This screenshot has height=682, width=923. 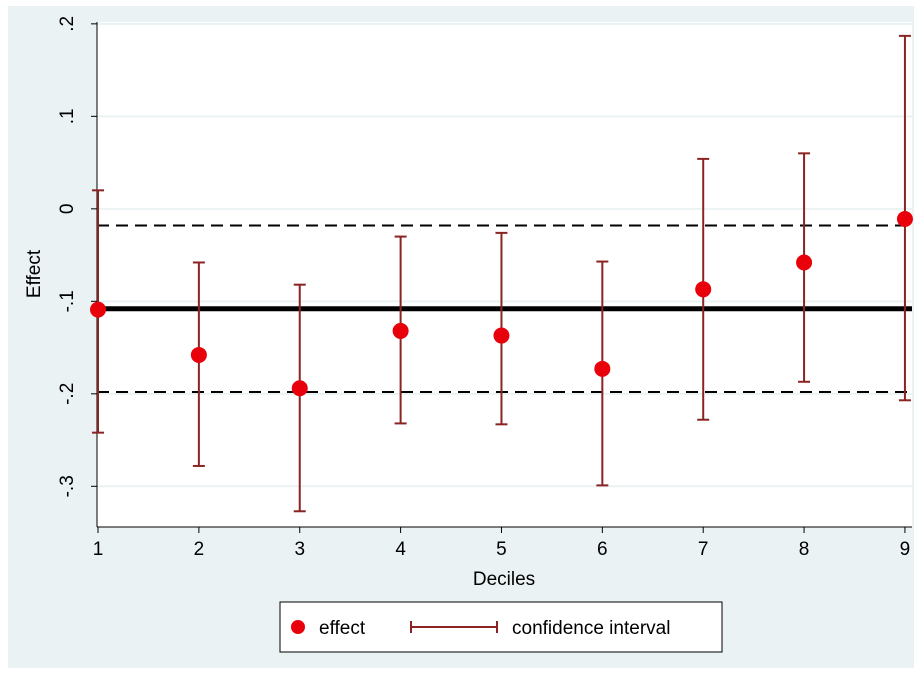 What do you see at coordinates (298, 627) in the screenshot?
I see `legend-effect-marker` at bounding box center [298, 627].